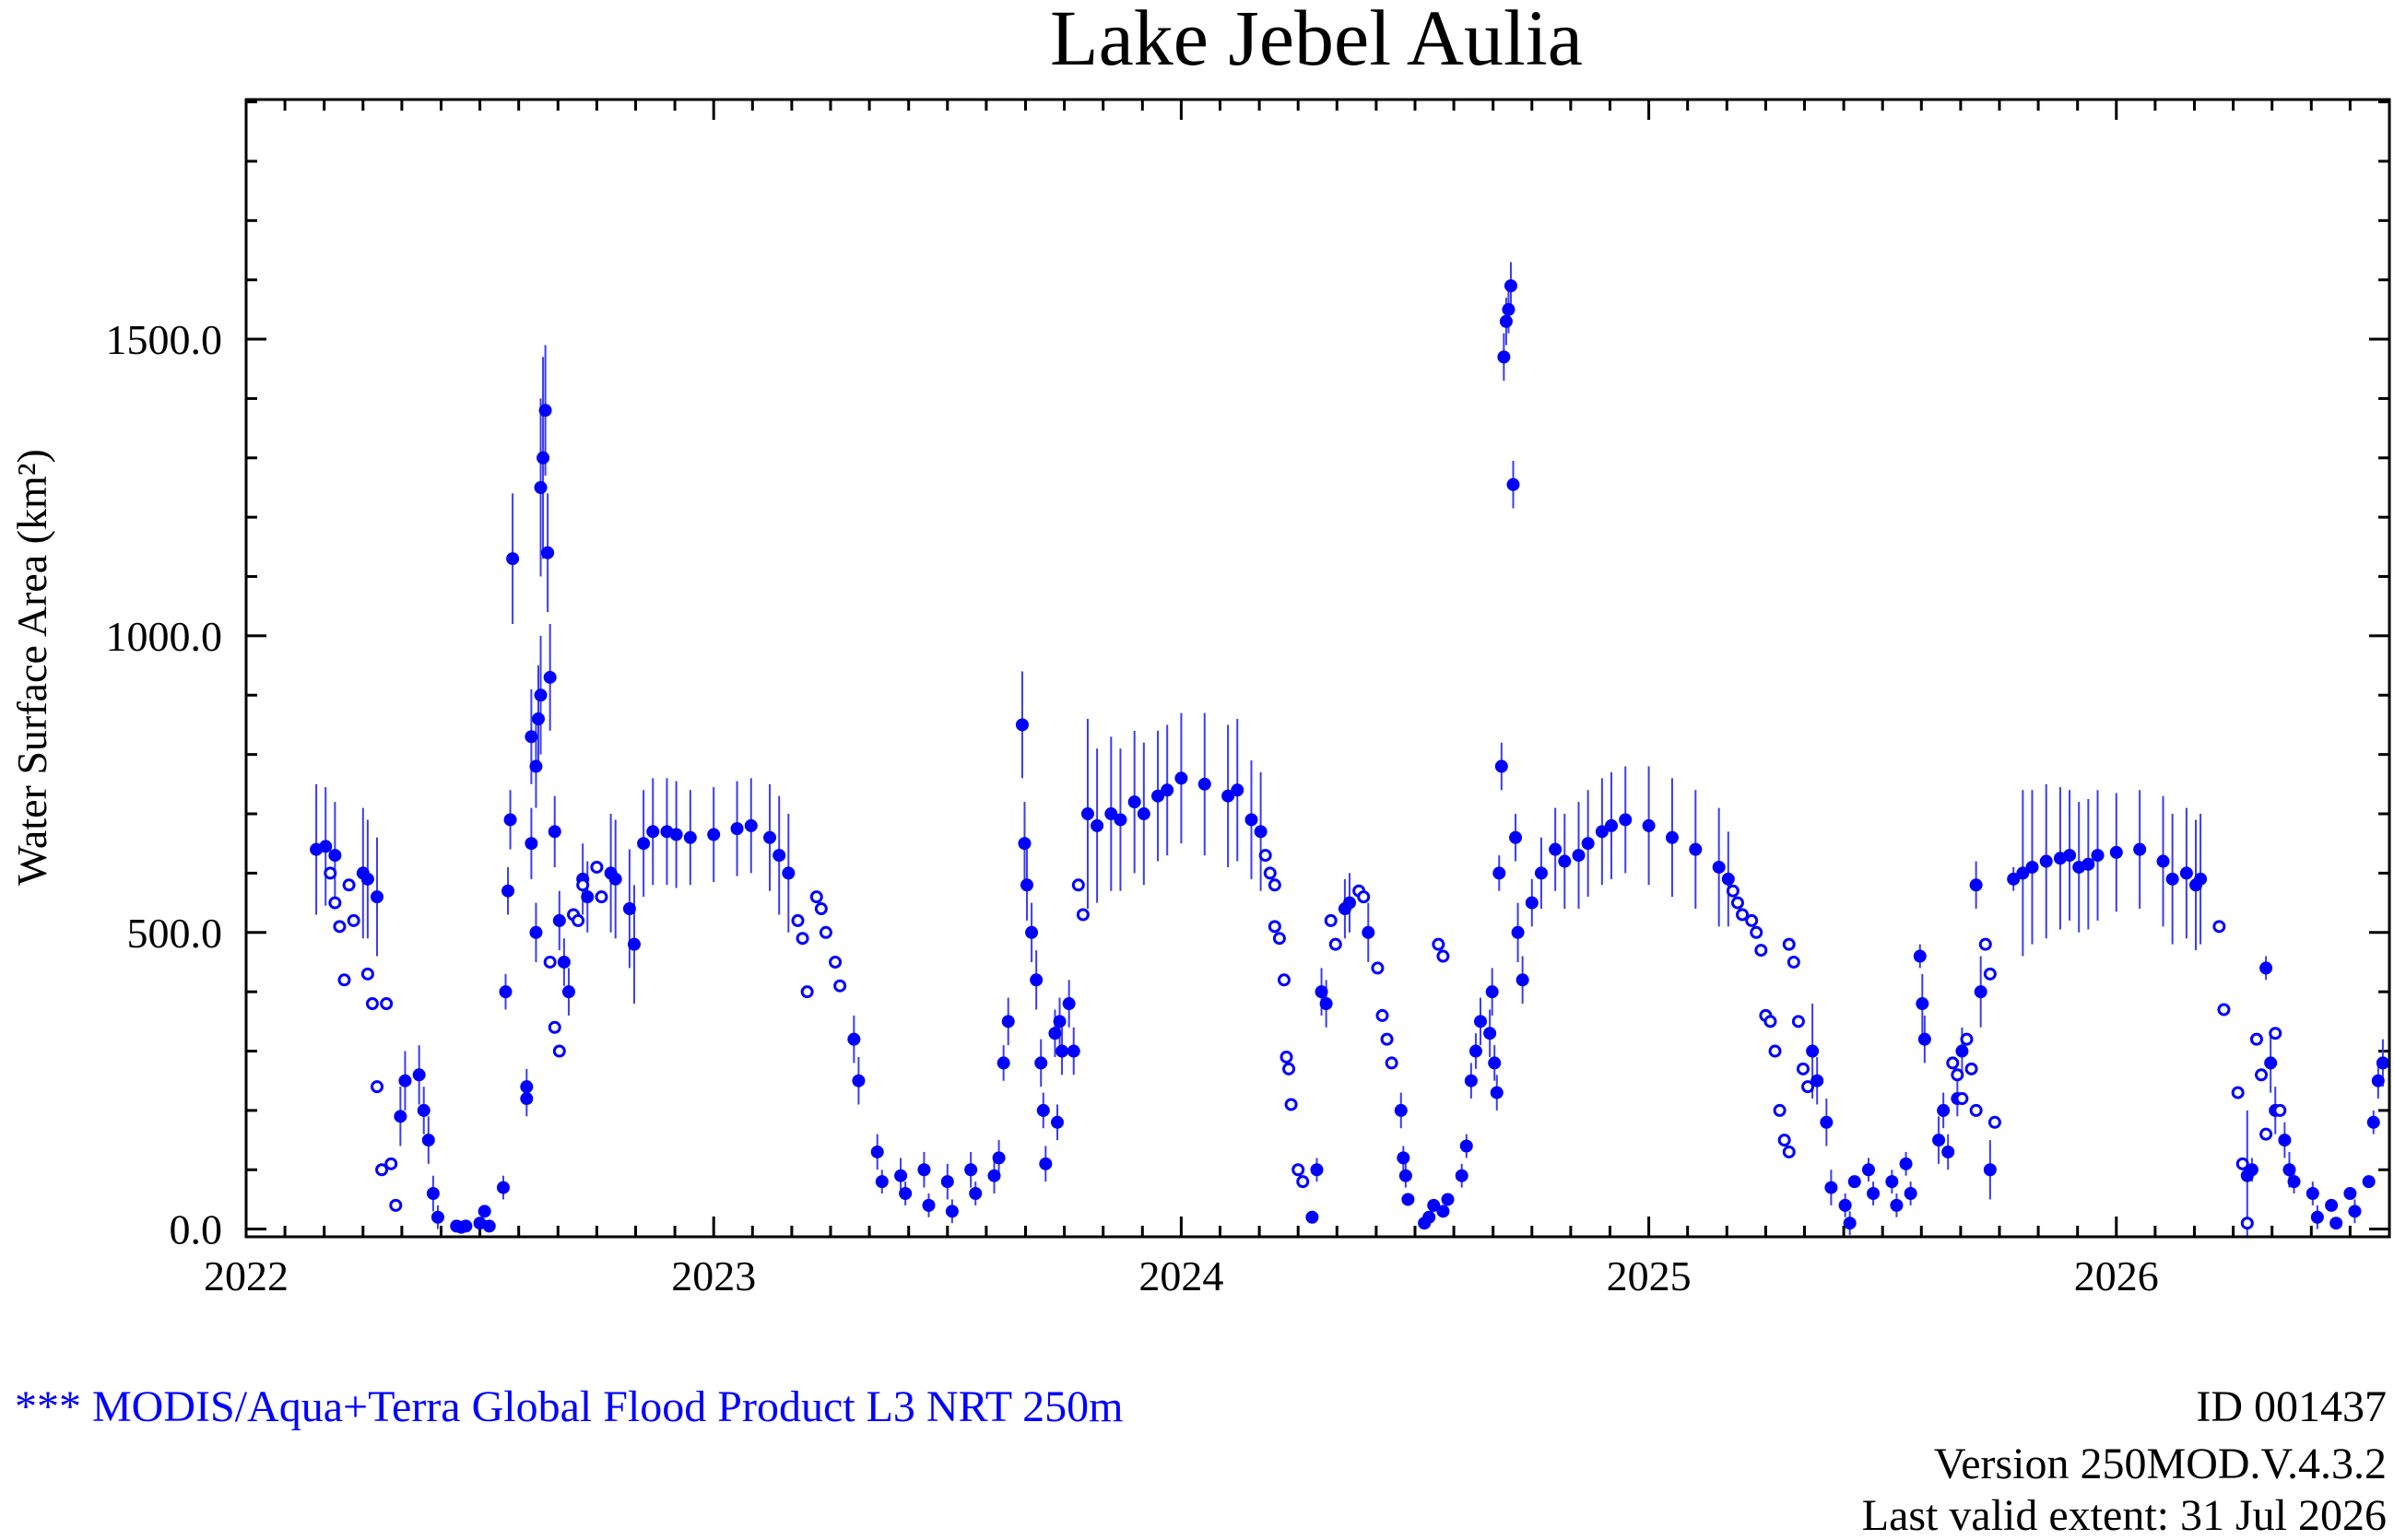 This screenshot has height=1540, width=2394. I want to click on last-valid-note: Last valid extent: 31 Jul 2026, so click(2124, 1513).